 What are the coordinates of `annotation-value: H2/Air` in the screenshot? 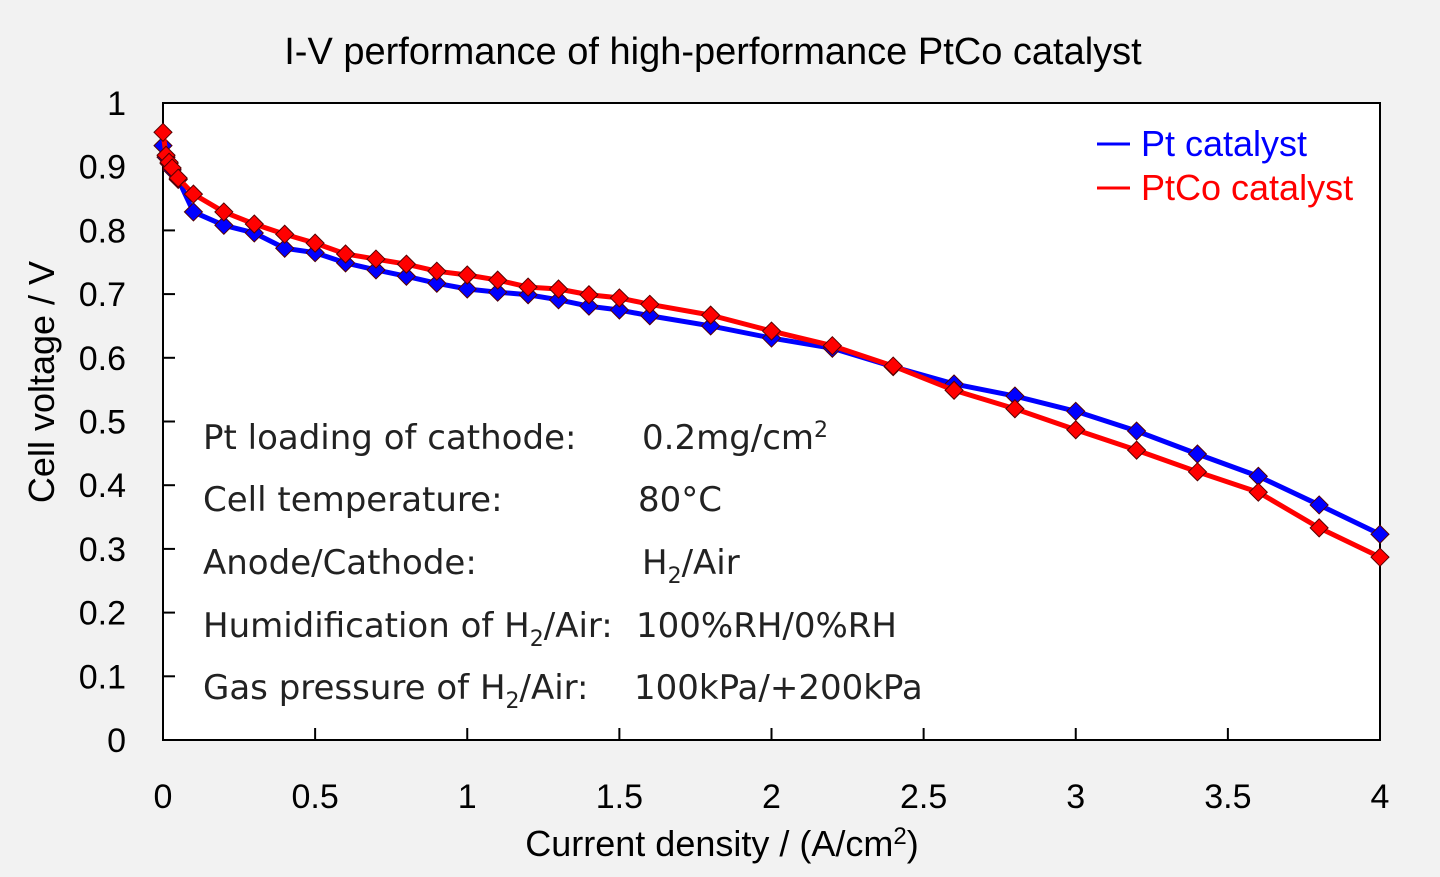 It's located at (691, 566).